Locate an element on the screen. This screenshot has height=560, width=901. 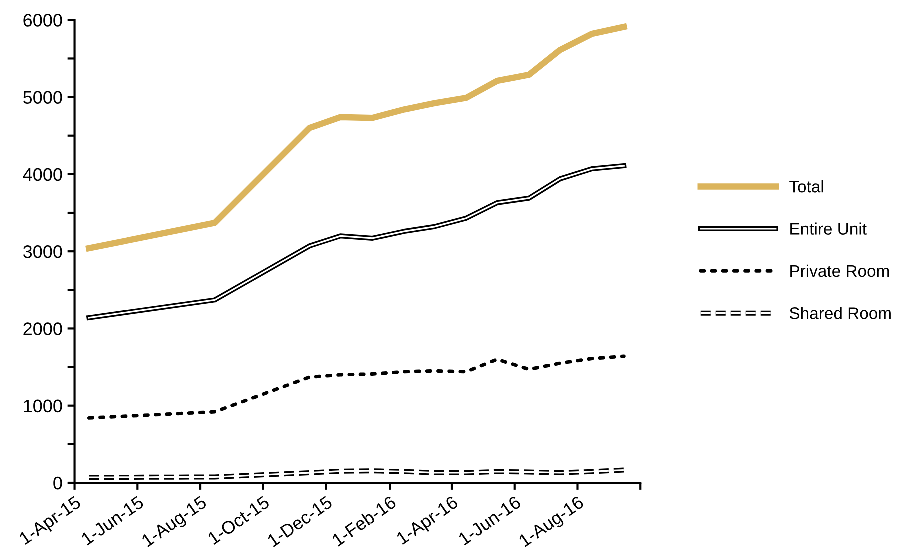
y-tick-label: 2000 is located at coordinates (43, 329).